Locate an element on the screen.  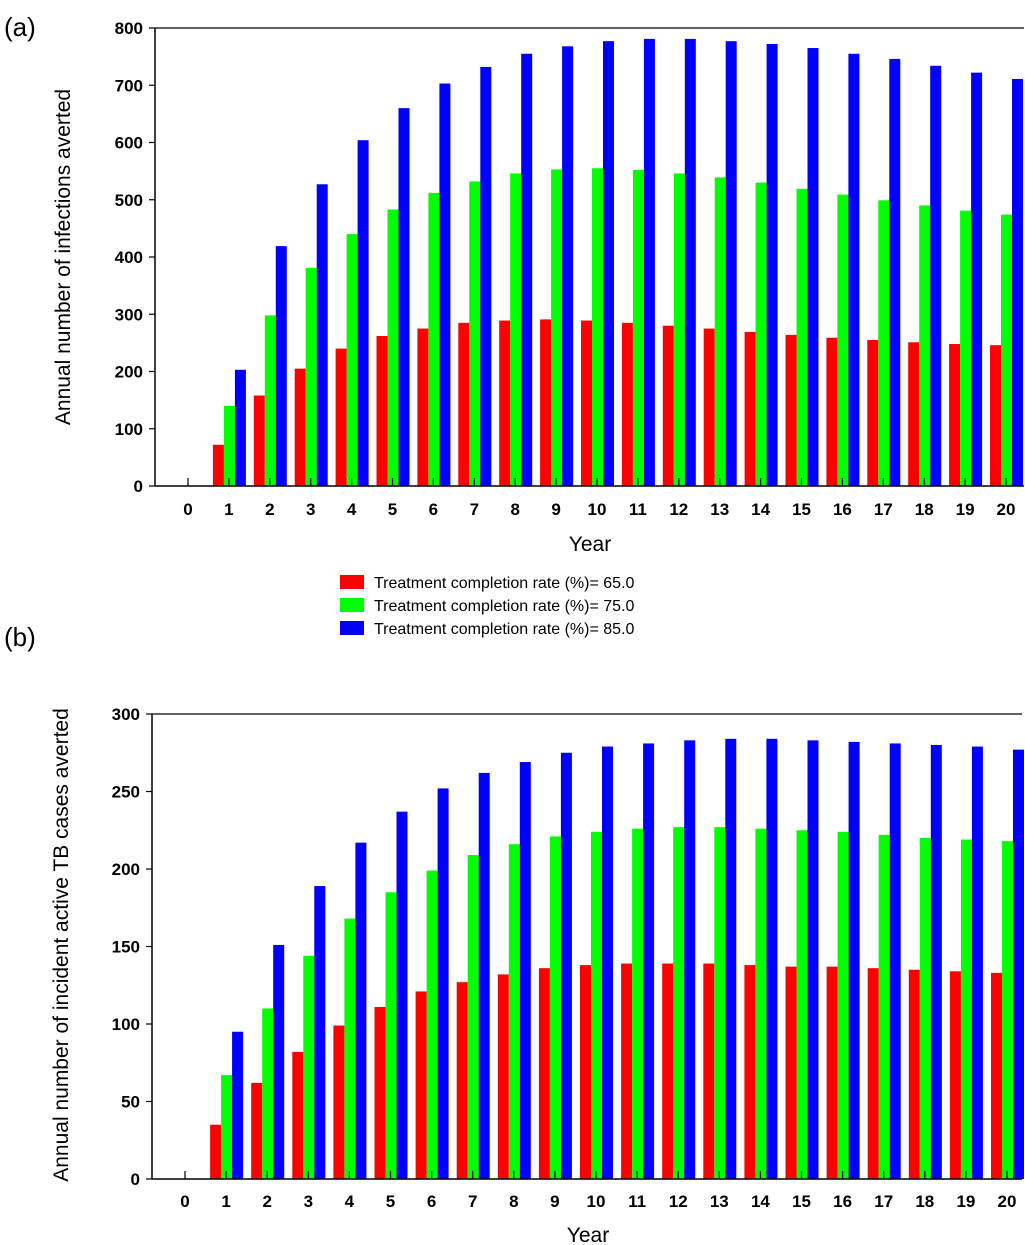
x-axis-title-b: Year is located at coordinates (588, 1234).